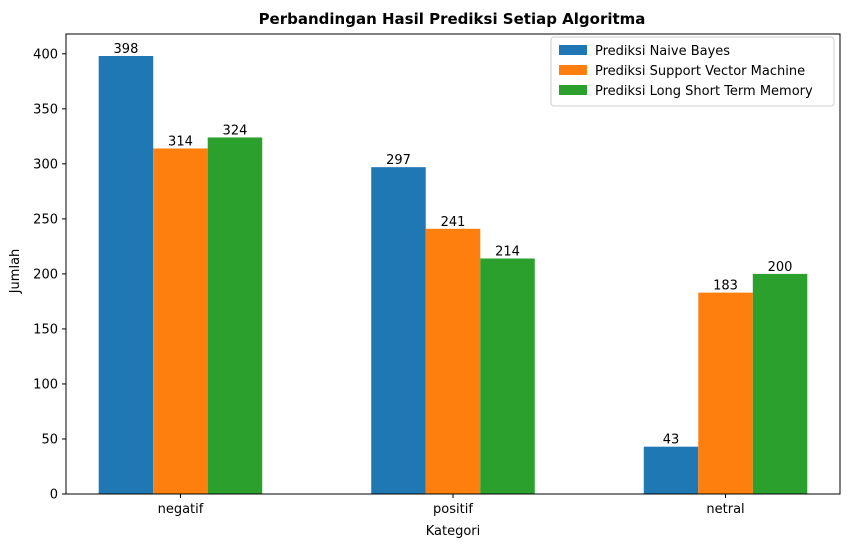 The height and width of the screenshot is (547, 850). I want to click on x-tick-label: positif, so click(453, 509).